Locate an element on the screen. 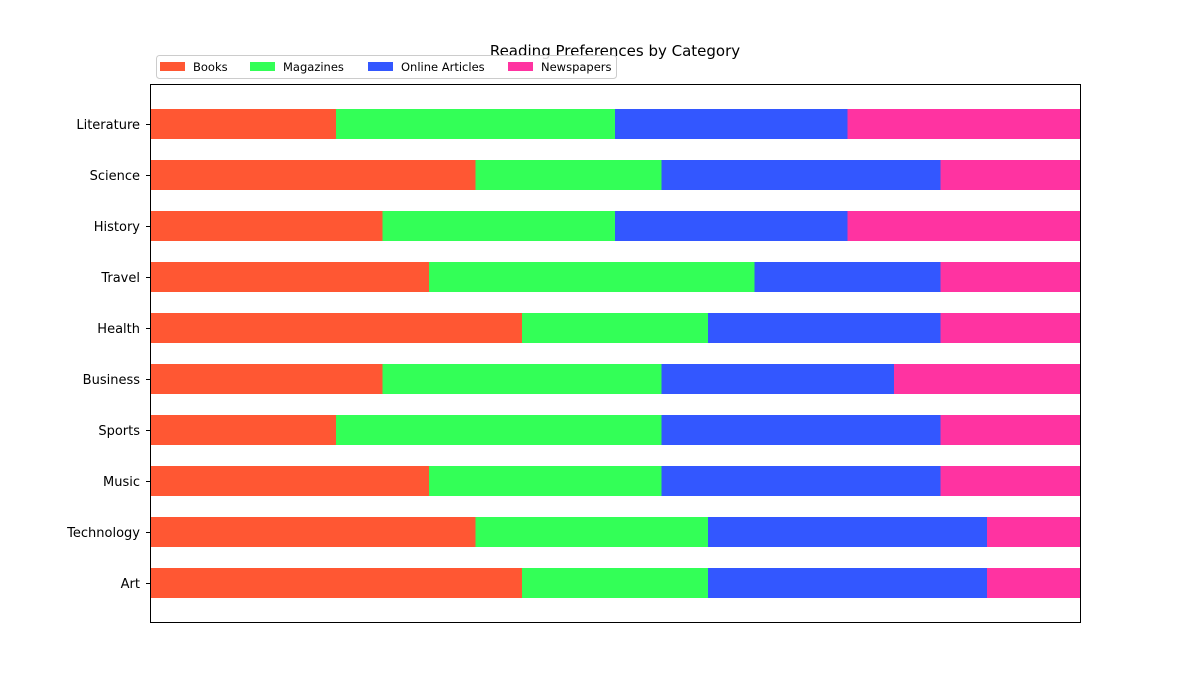 This screenshot has width=1200, height=700. y-tick-label: Literature is located at coordinates (108, 125).